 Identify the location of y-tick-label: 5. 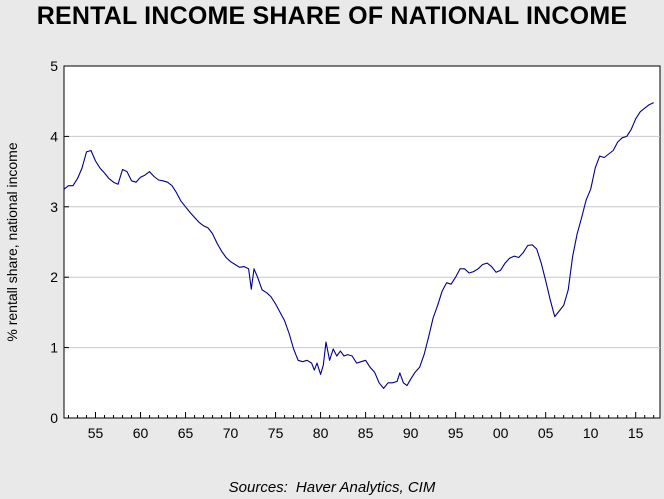
(54, 66).